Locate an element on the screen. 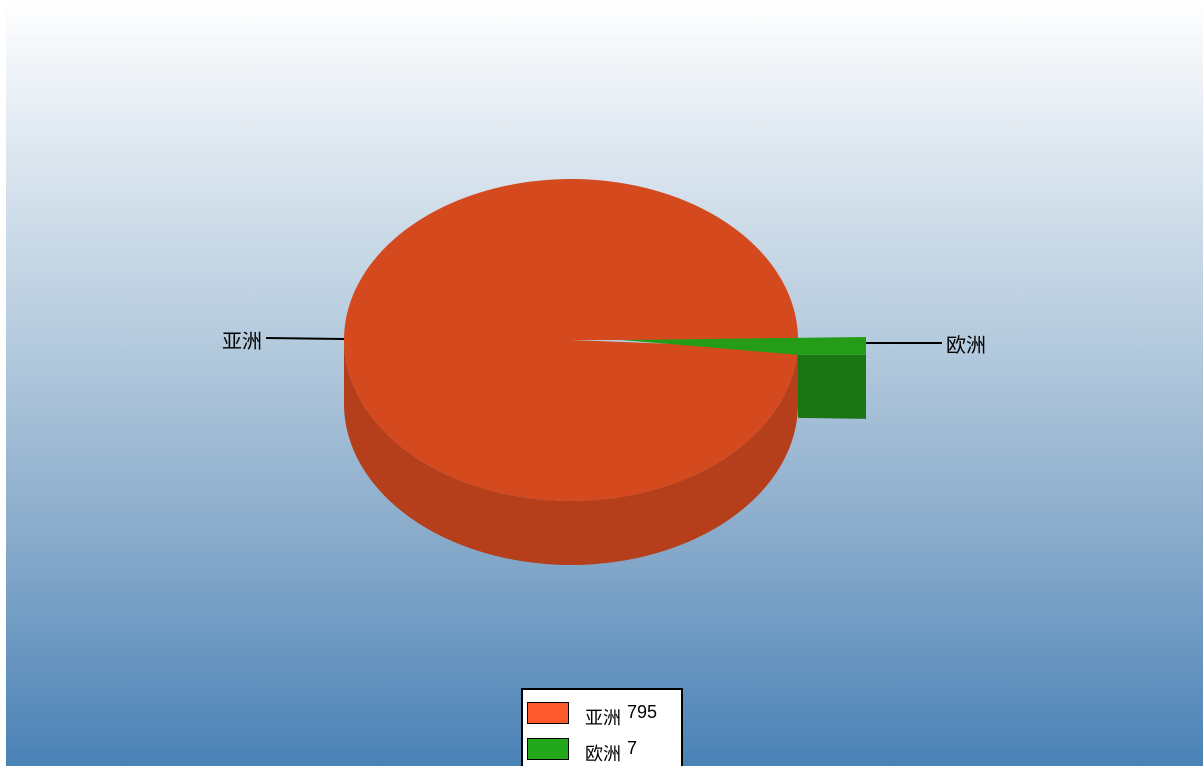 This screenshot has width=1203, height=766. legend: 亚洲 795 欧洲 7 is located at coordinates (602, 727).